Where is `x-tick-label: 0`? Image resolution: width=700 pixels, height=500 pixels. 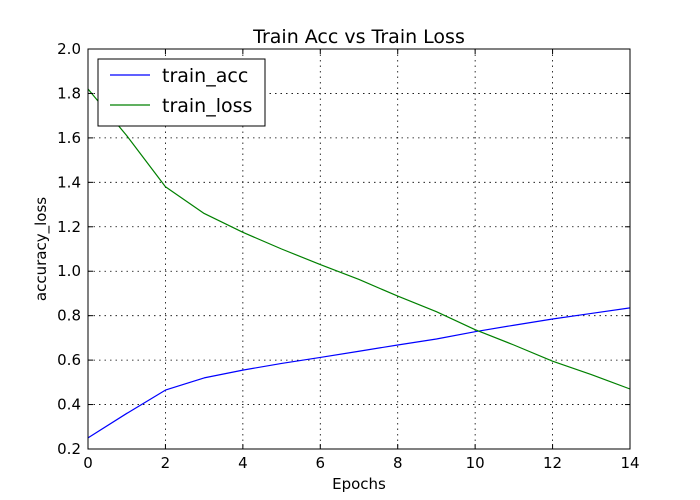 x-tick-label: 0 is located at coordinates (88, 463).